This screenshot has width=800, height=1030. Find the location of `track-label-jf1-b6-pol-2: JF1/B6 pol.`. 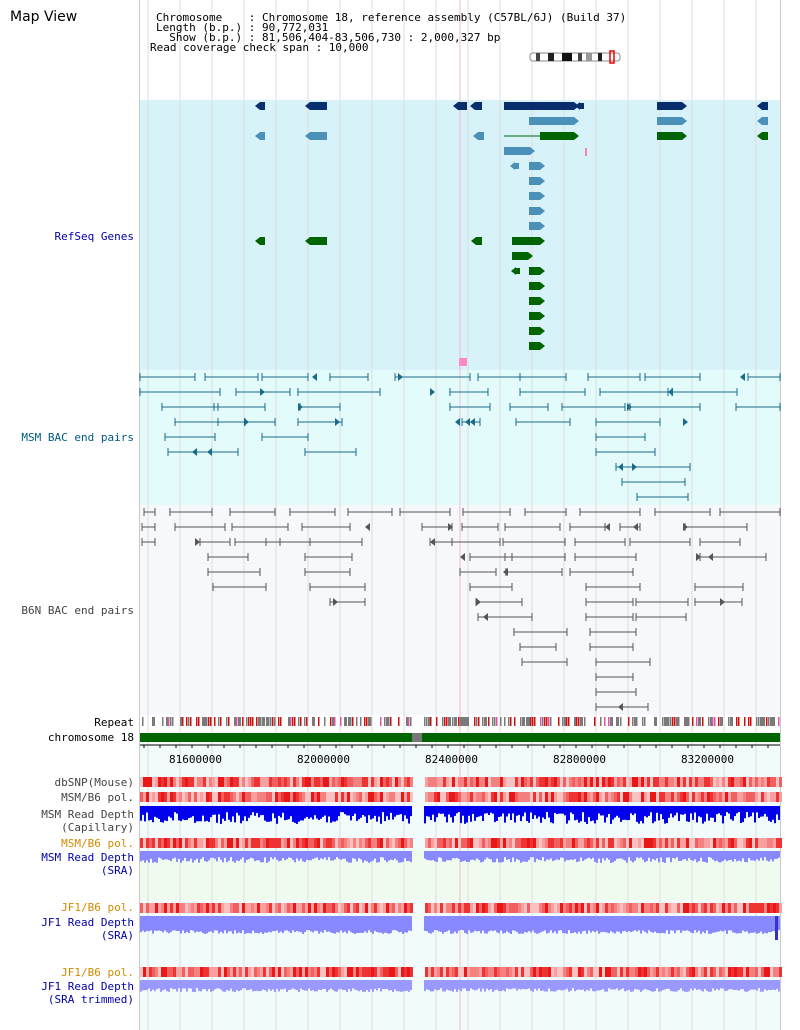

track-label-jf1-b6-pol-2: JF1/B6 pol. is located at coordinates (97, 972).